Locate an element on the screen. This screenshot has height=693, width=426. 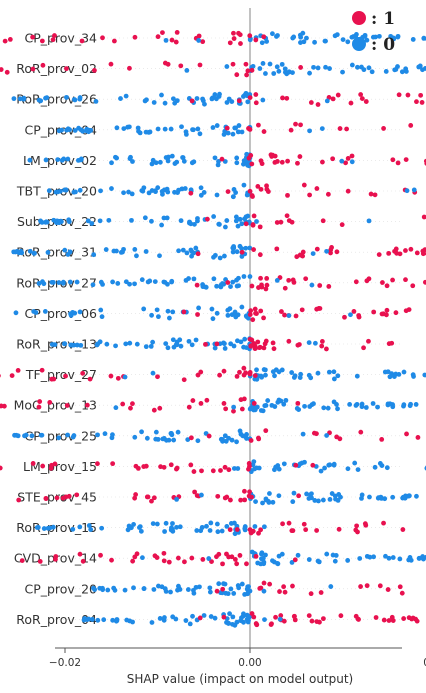
feature-label: RoR_prov_31 is located at coordinates (56, 252).